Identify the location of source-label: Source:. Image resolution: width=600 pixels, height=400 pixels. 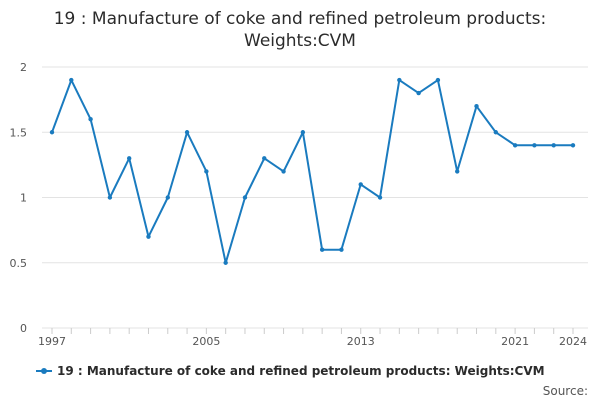
(565, 391).